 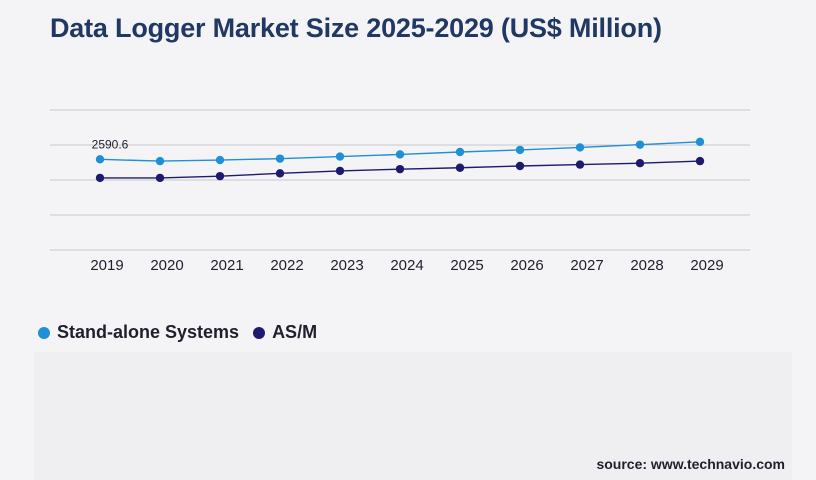 What do you see at coordinates (690, 464) in the screenshot?
I see `source-label: source: www.technavio.com` at bounding box center [690, 464].